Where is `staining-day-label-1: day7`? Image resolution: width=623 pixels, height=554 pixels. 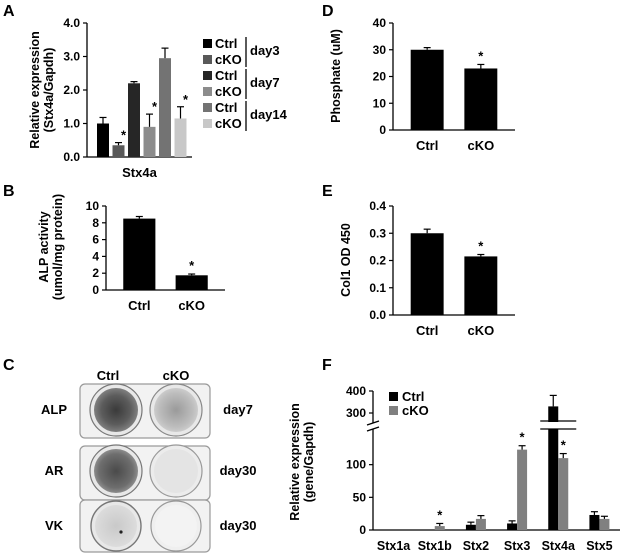
staining-day-label-1: day7 is located at coordinates (238, 409).